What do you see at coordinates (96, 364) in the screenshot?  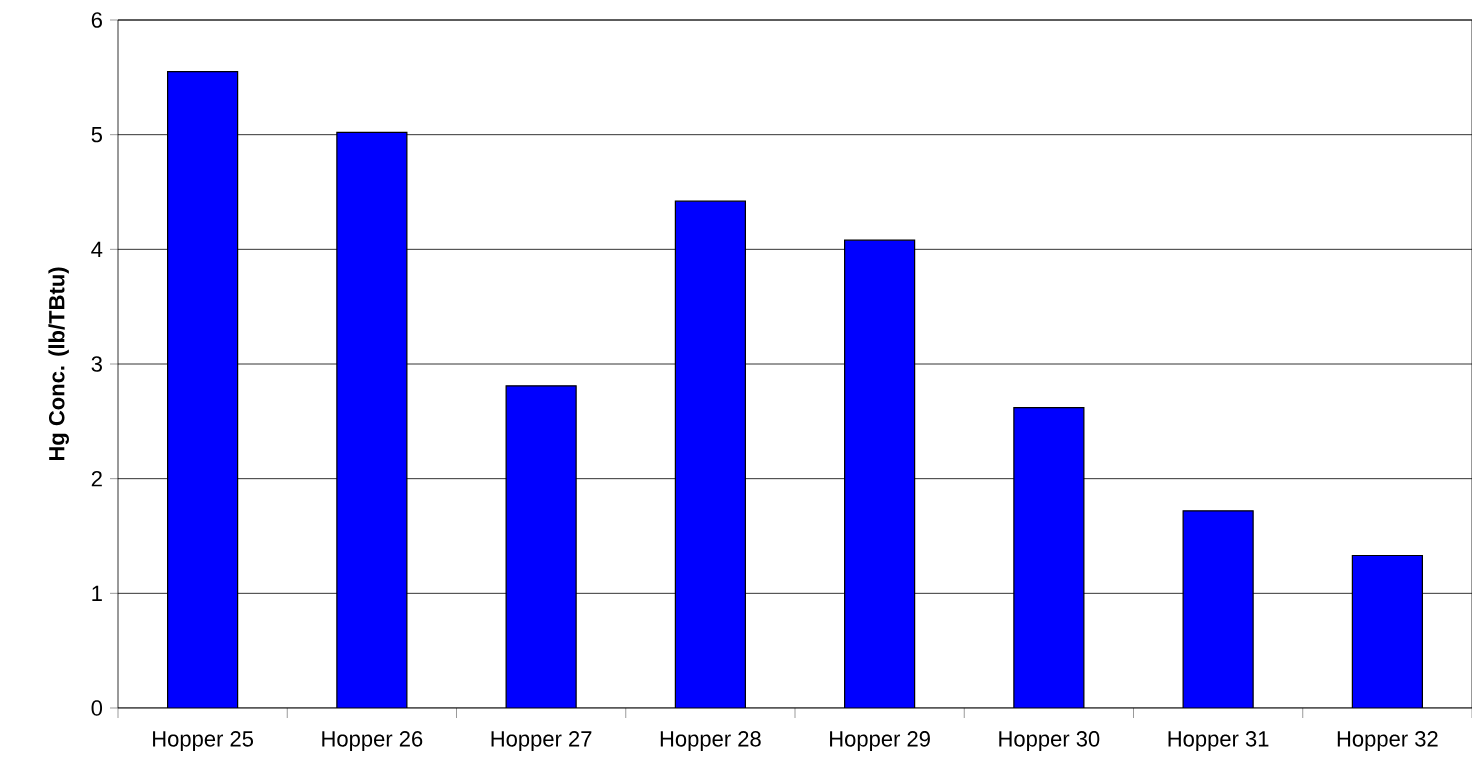 I see `y-tick-label: 3` at bounding box center [96, 364].